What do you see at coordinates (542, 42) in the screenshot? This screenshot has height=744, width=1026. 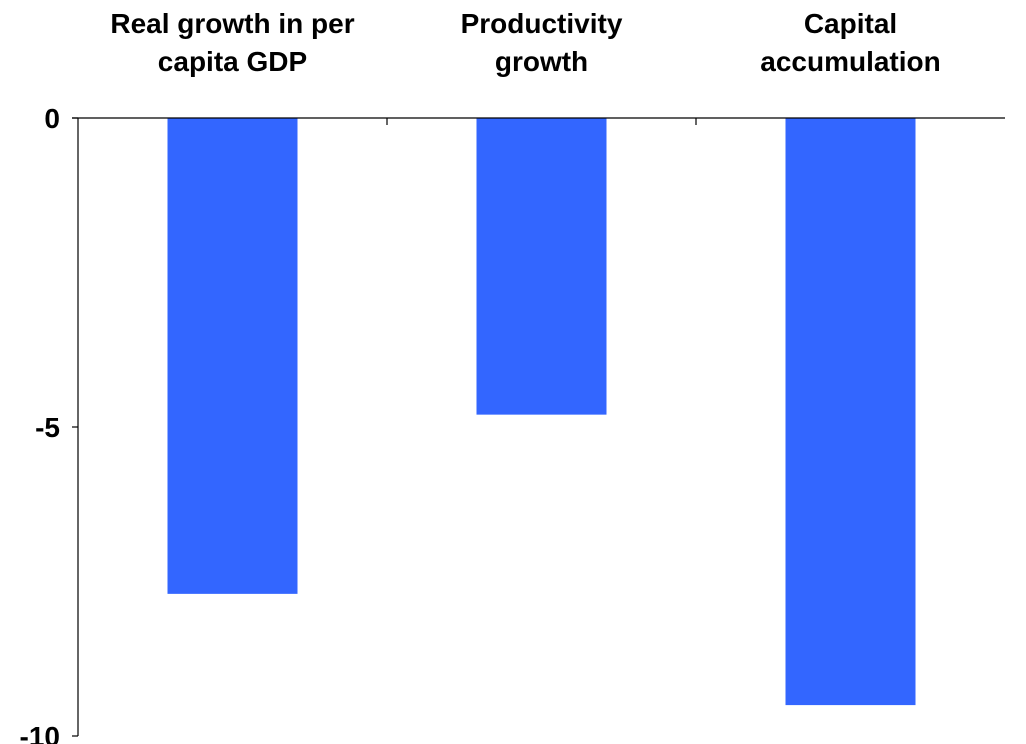 I see `category-label-1: Productivity growth` at bounding box center [542, 42].